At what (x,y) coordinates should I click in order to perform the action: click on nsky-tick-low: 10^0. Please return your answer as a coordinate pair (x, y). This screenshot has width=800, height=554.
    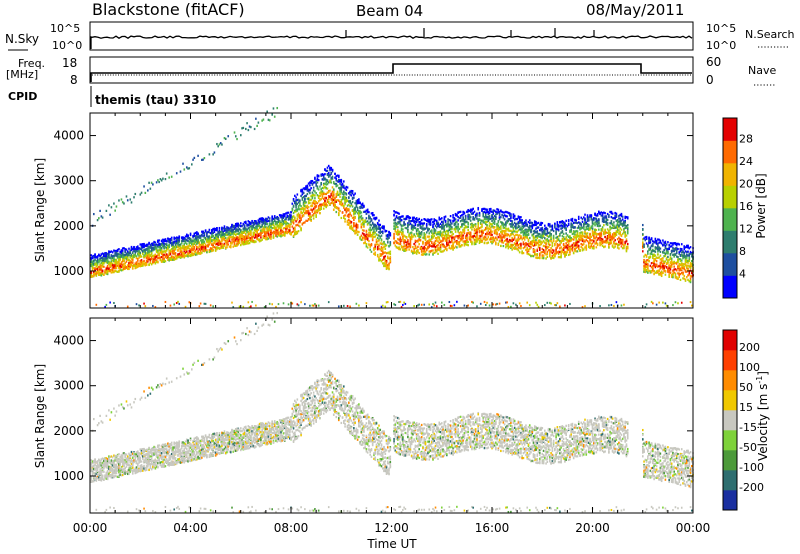
    Looking at the image, I should click on (67, 45).